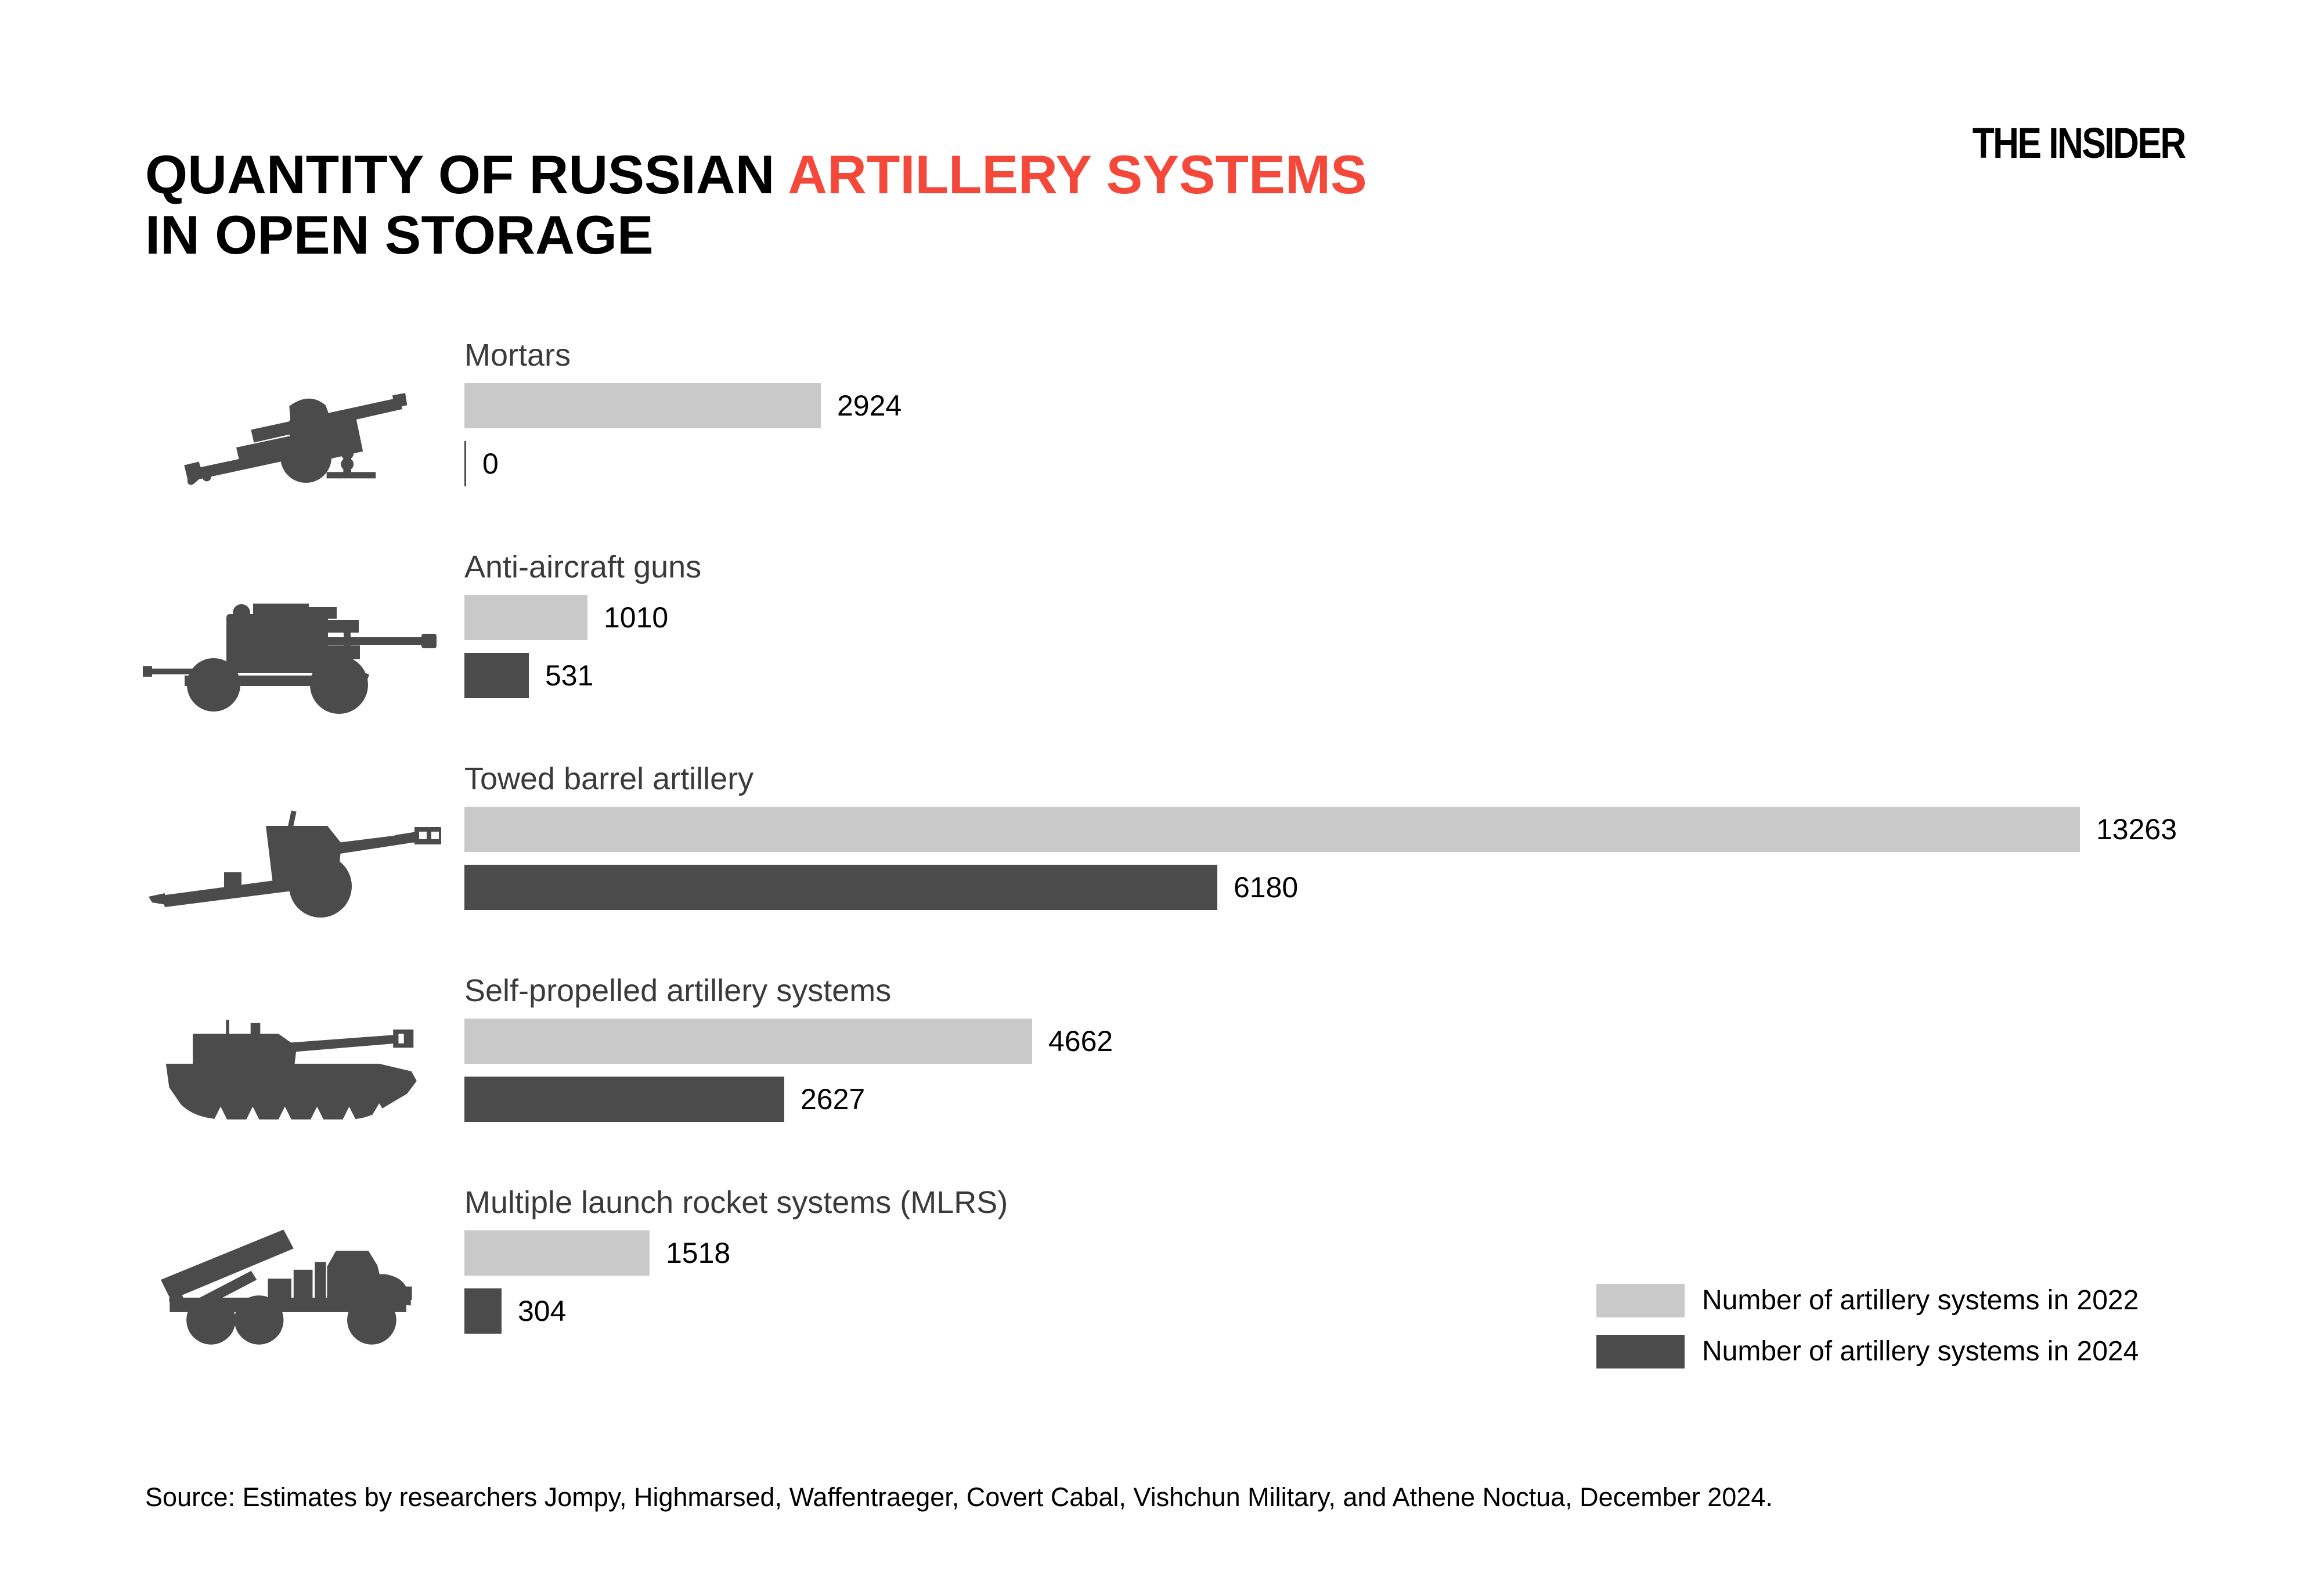 This screenshot has height=1596, width=2322. Describe the element at coordinates (399, 234) in the screenshot. I see `title-line2: IN OPEN STORAGE` at that location.